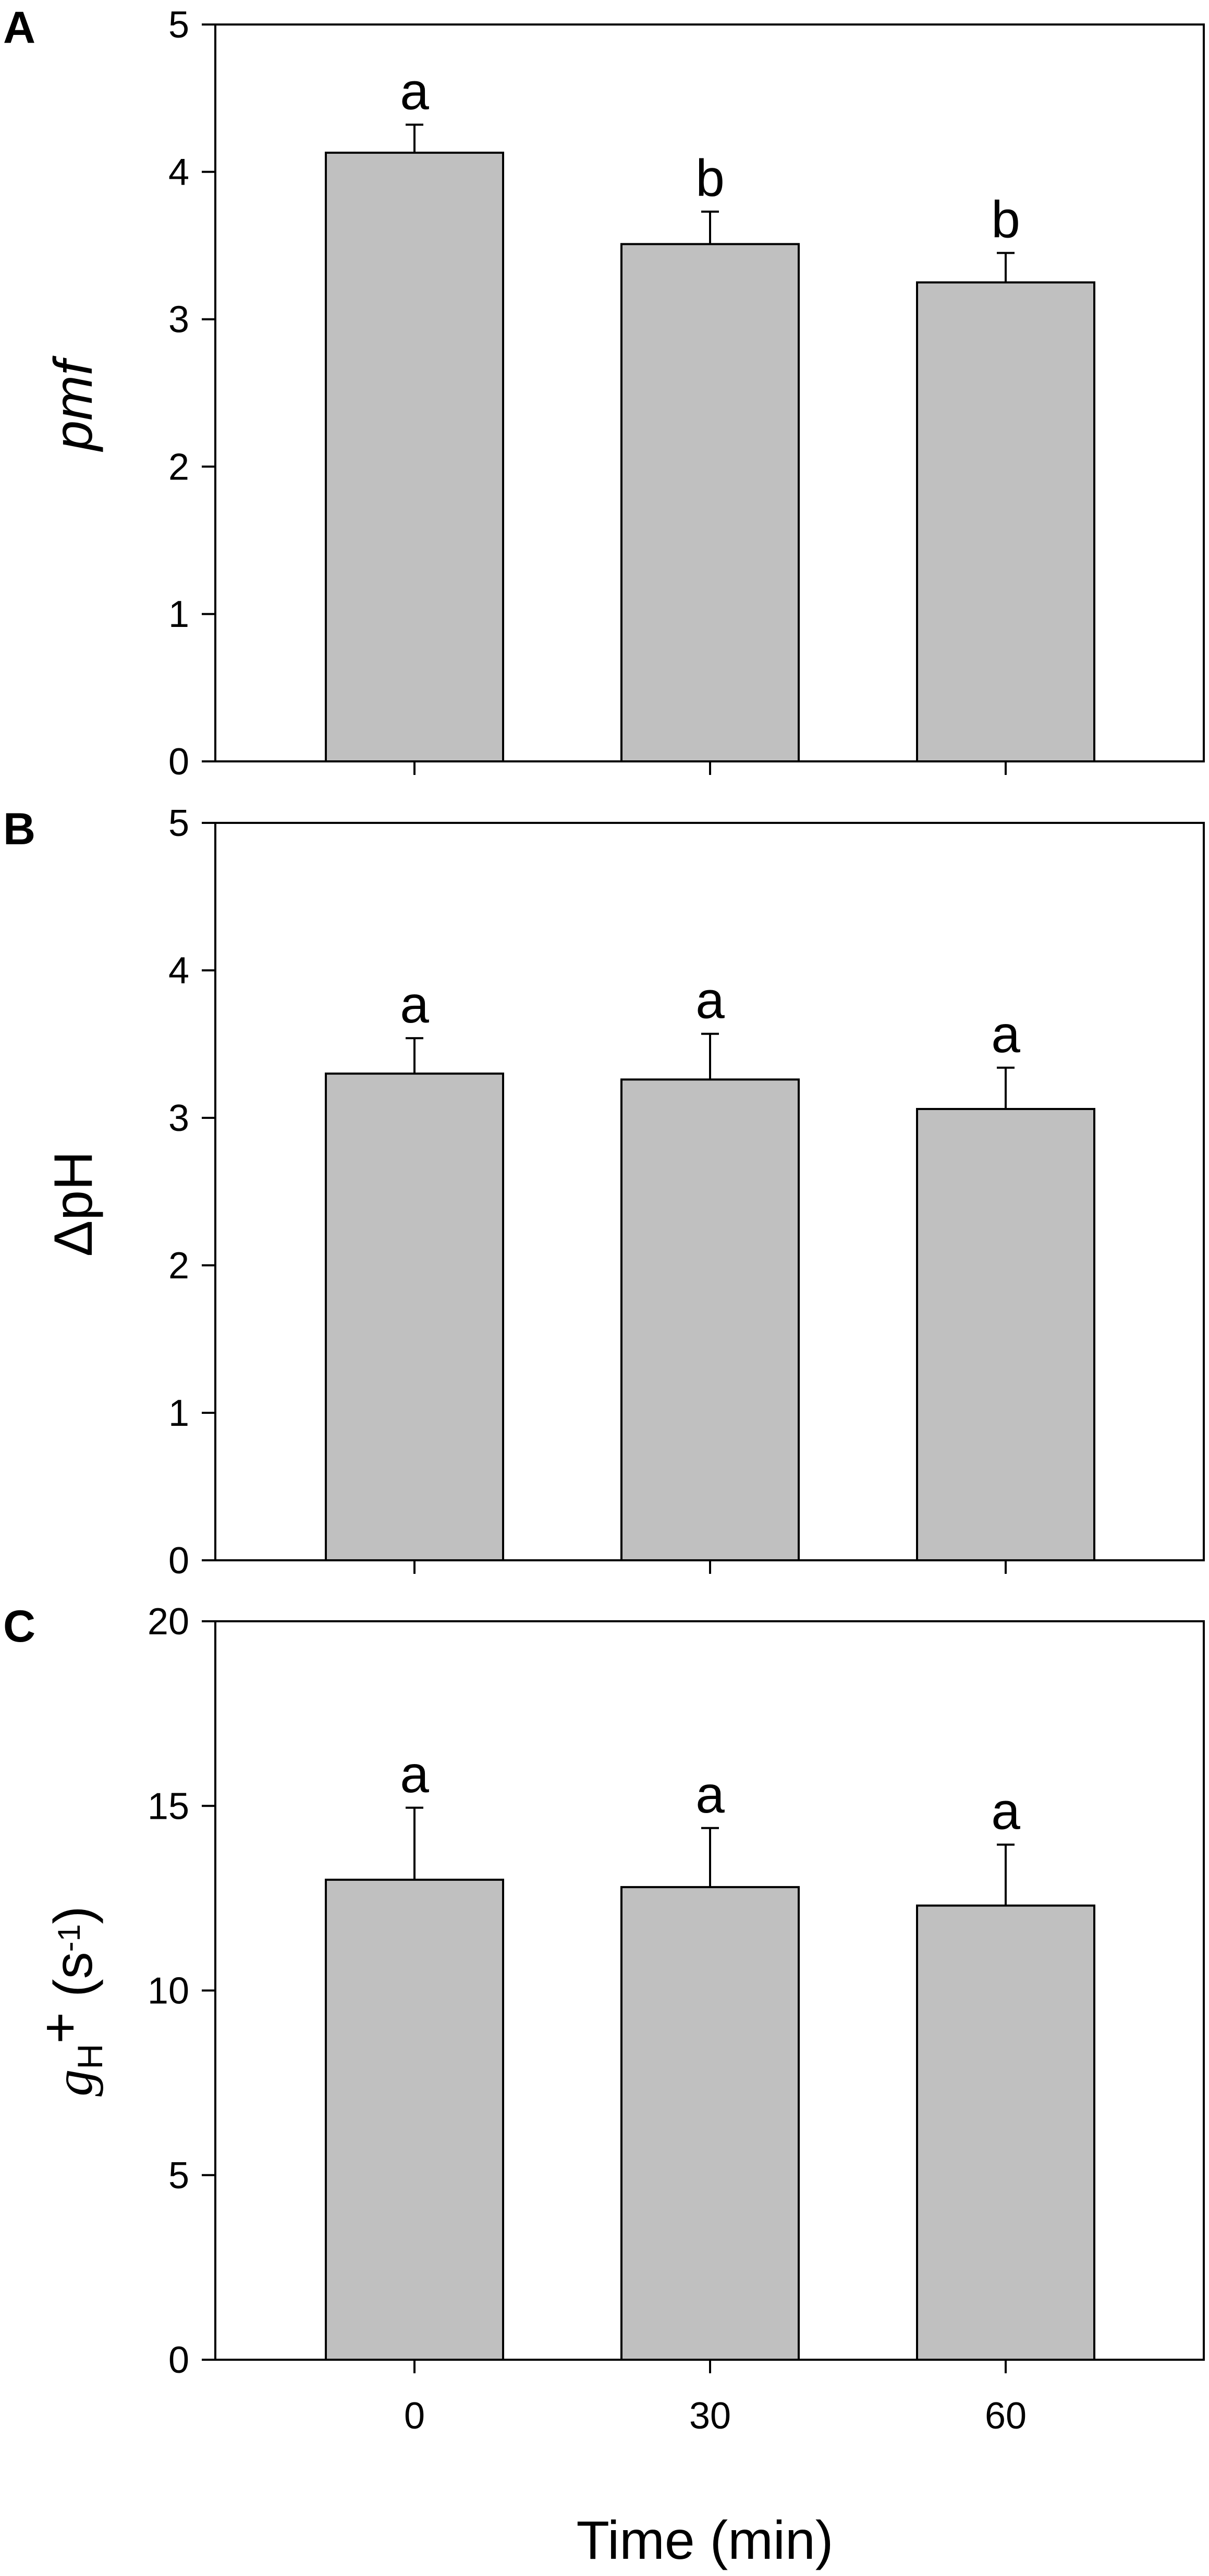 Image resolution: width=1209 pixels, height=2576 pixels. What do you see at coordinates (705, 2540) in the screenshot?
I see `x-axis-label: Time (min)` at bounding box center [705, 2540].